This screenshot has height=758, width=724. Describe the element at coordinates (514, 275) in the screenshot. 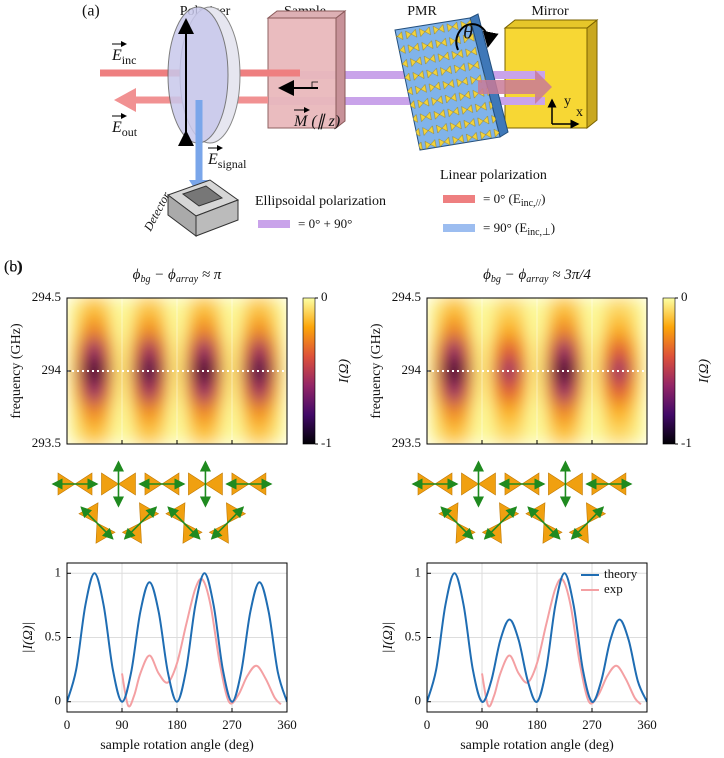

I see `title-text: − ϕ` at that location.